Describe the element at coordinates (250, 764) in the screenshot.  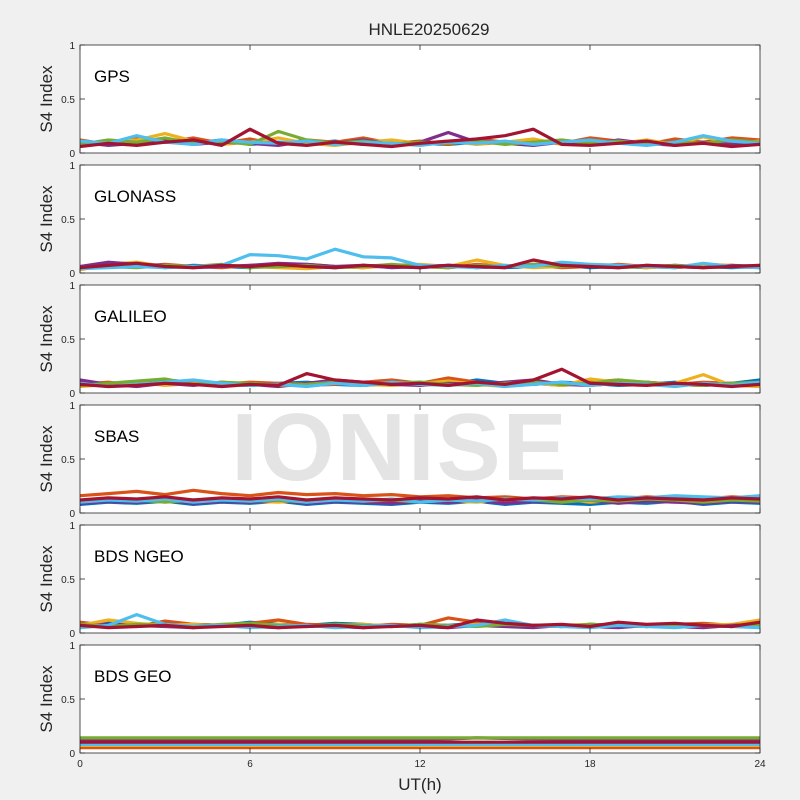
I see `x-tick-label: 6` at that location.